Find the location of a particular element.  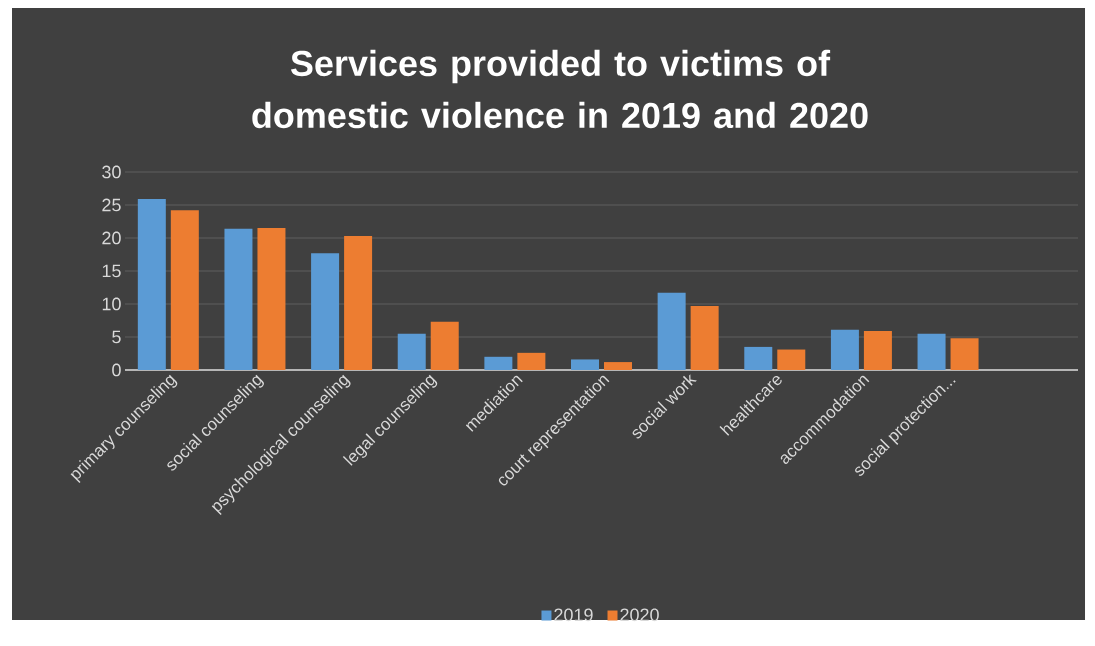

y-tick-label: 20 is located at coordinates (111, 238).